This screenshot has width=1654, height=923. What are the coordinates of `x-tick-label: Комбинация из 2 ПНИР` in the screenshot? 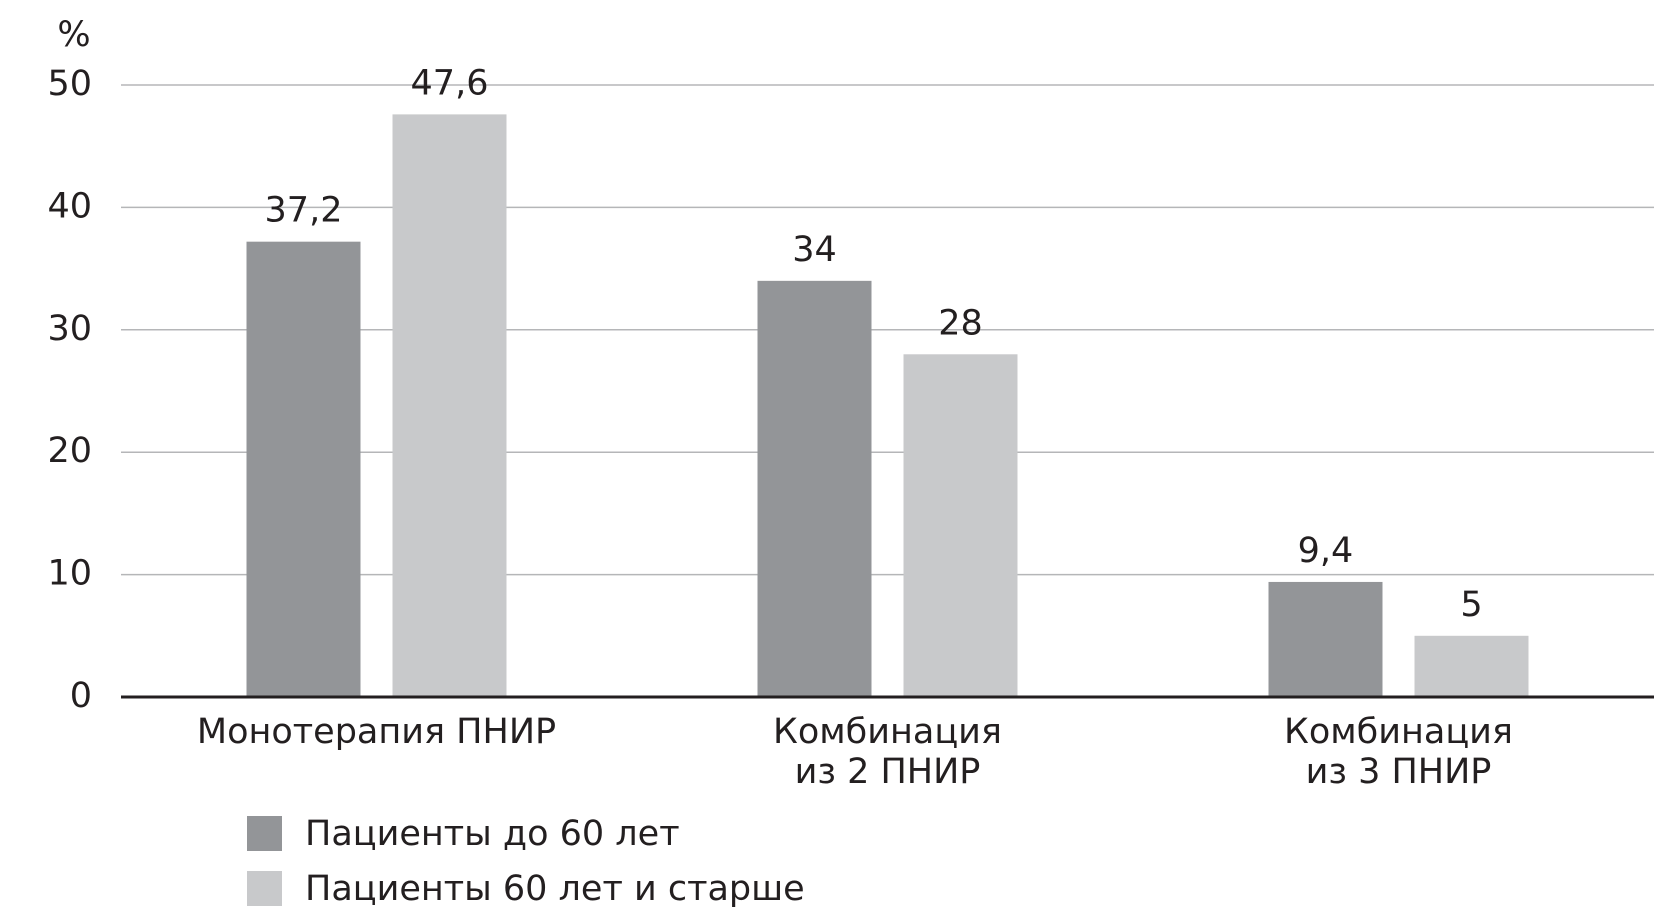 It's located at (887, 752).